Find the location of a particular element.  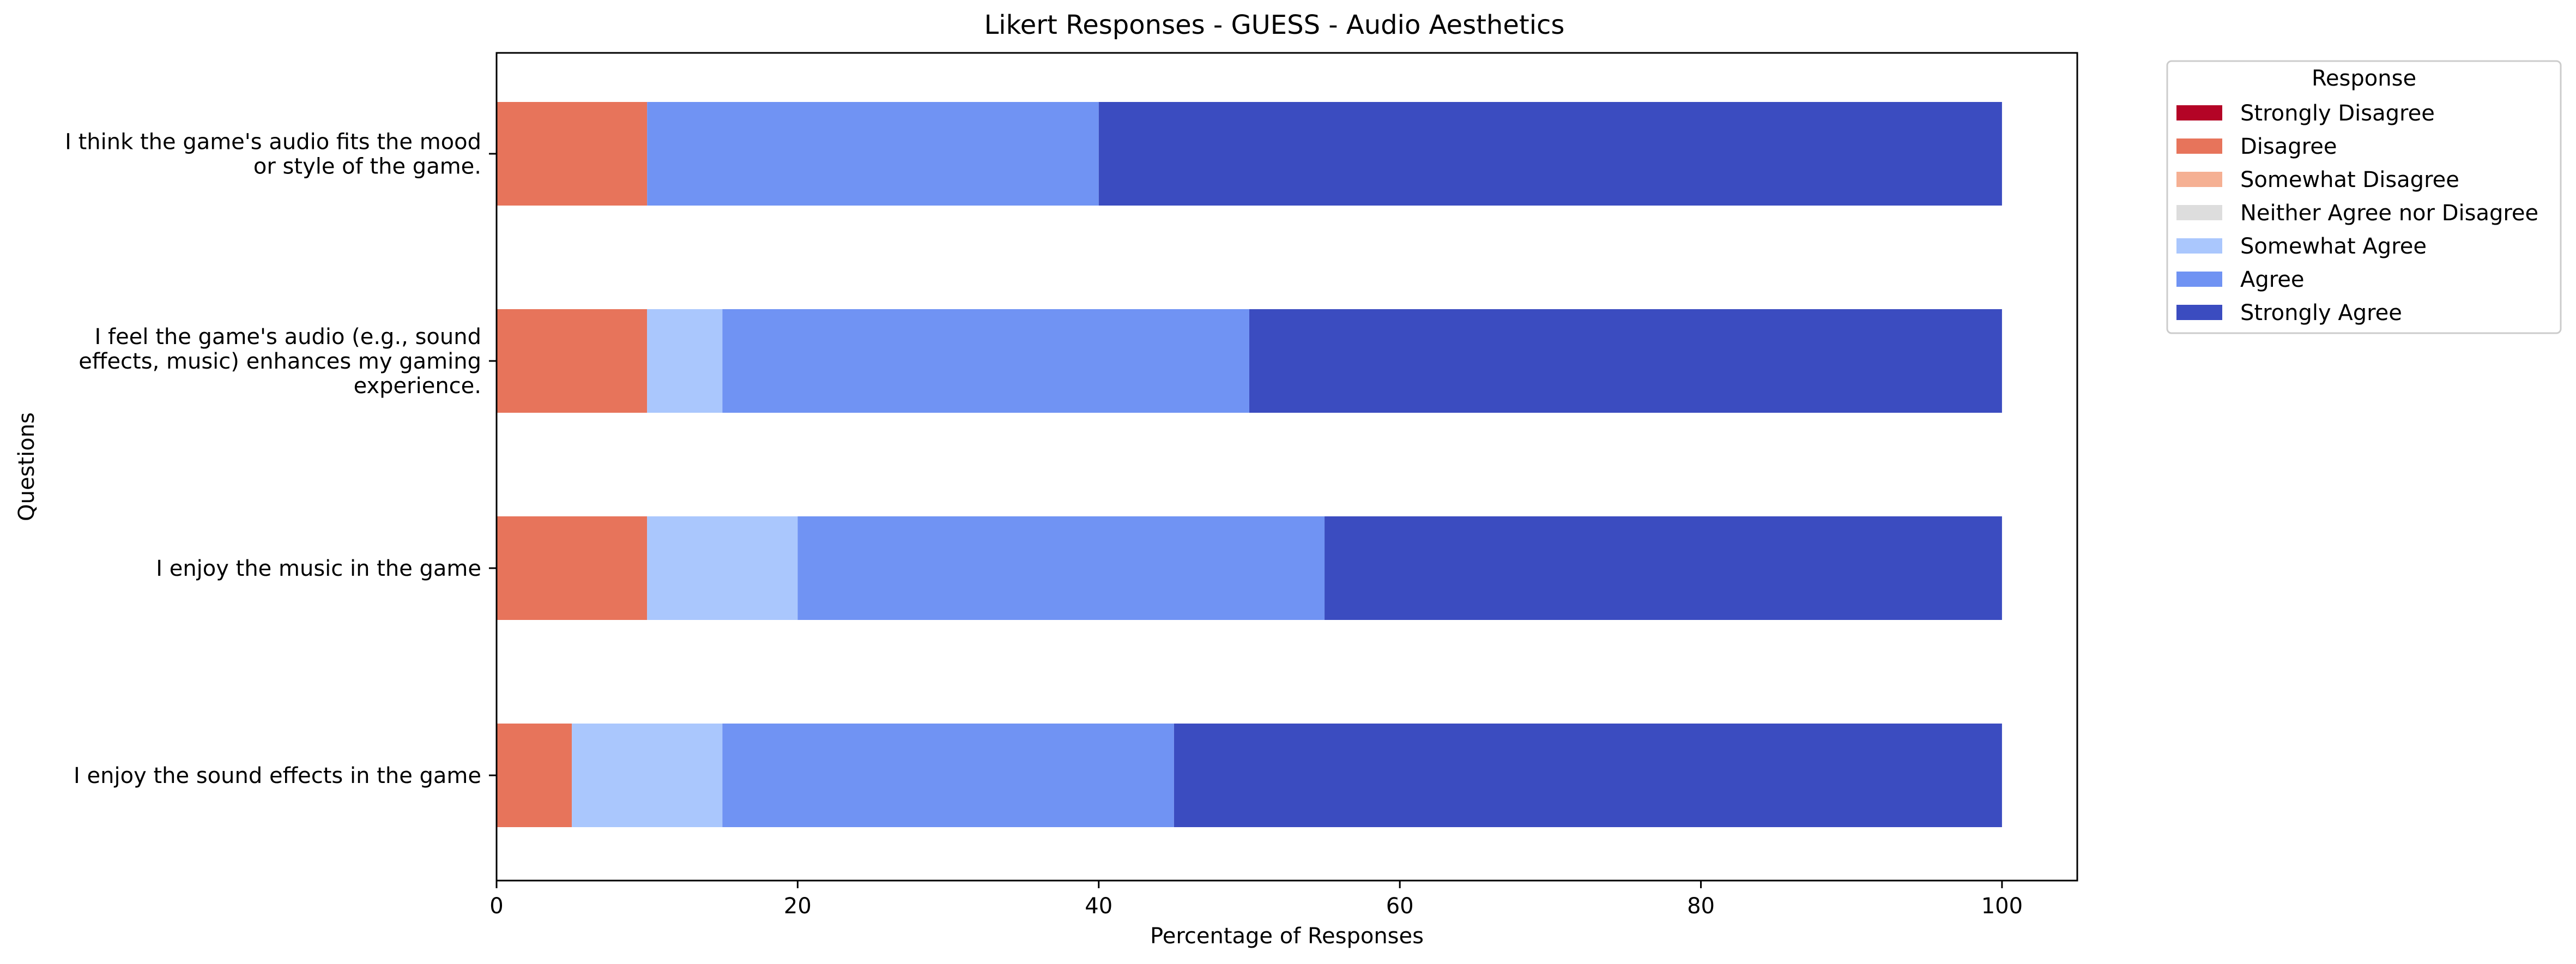

y-tick-label: or style of the game. is located at coordinates (367, 166).